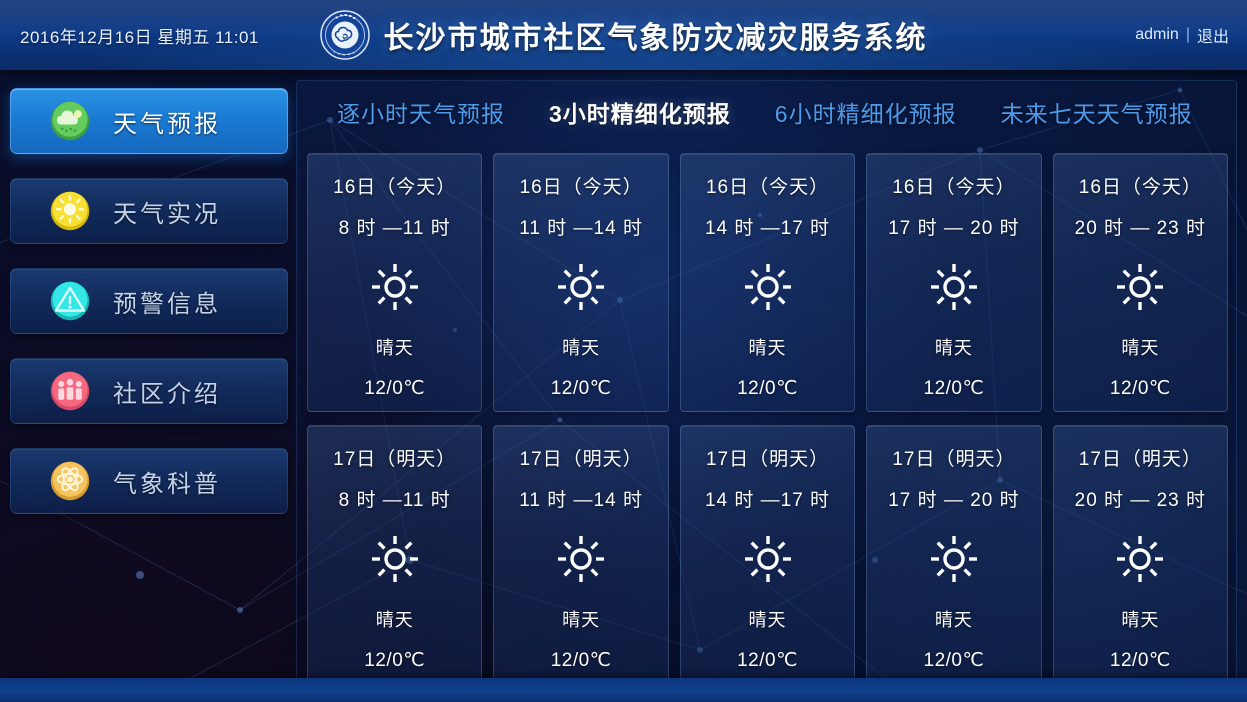 The width and height of the screenshot is (1247, 702). I want to click on page-title: 长沙市城市社区气象防灾减灾服务系统, so click(655, 38).